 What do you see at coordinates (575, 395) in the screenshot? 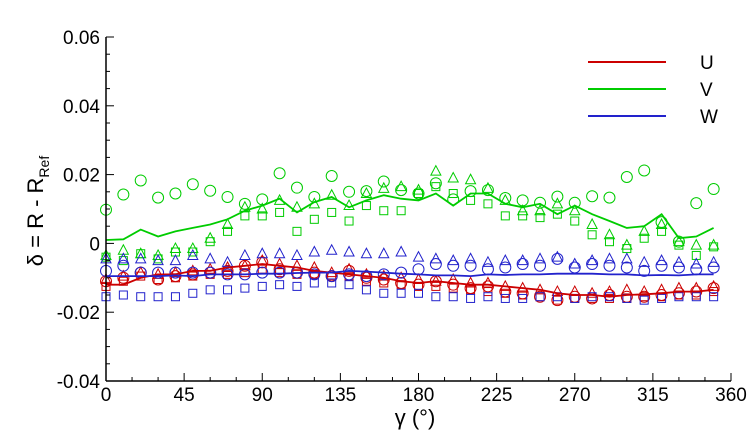
I see `x-tick-label: 270` at bounding box center [575, 395].